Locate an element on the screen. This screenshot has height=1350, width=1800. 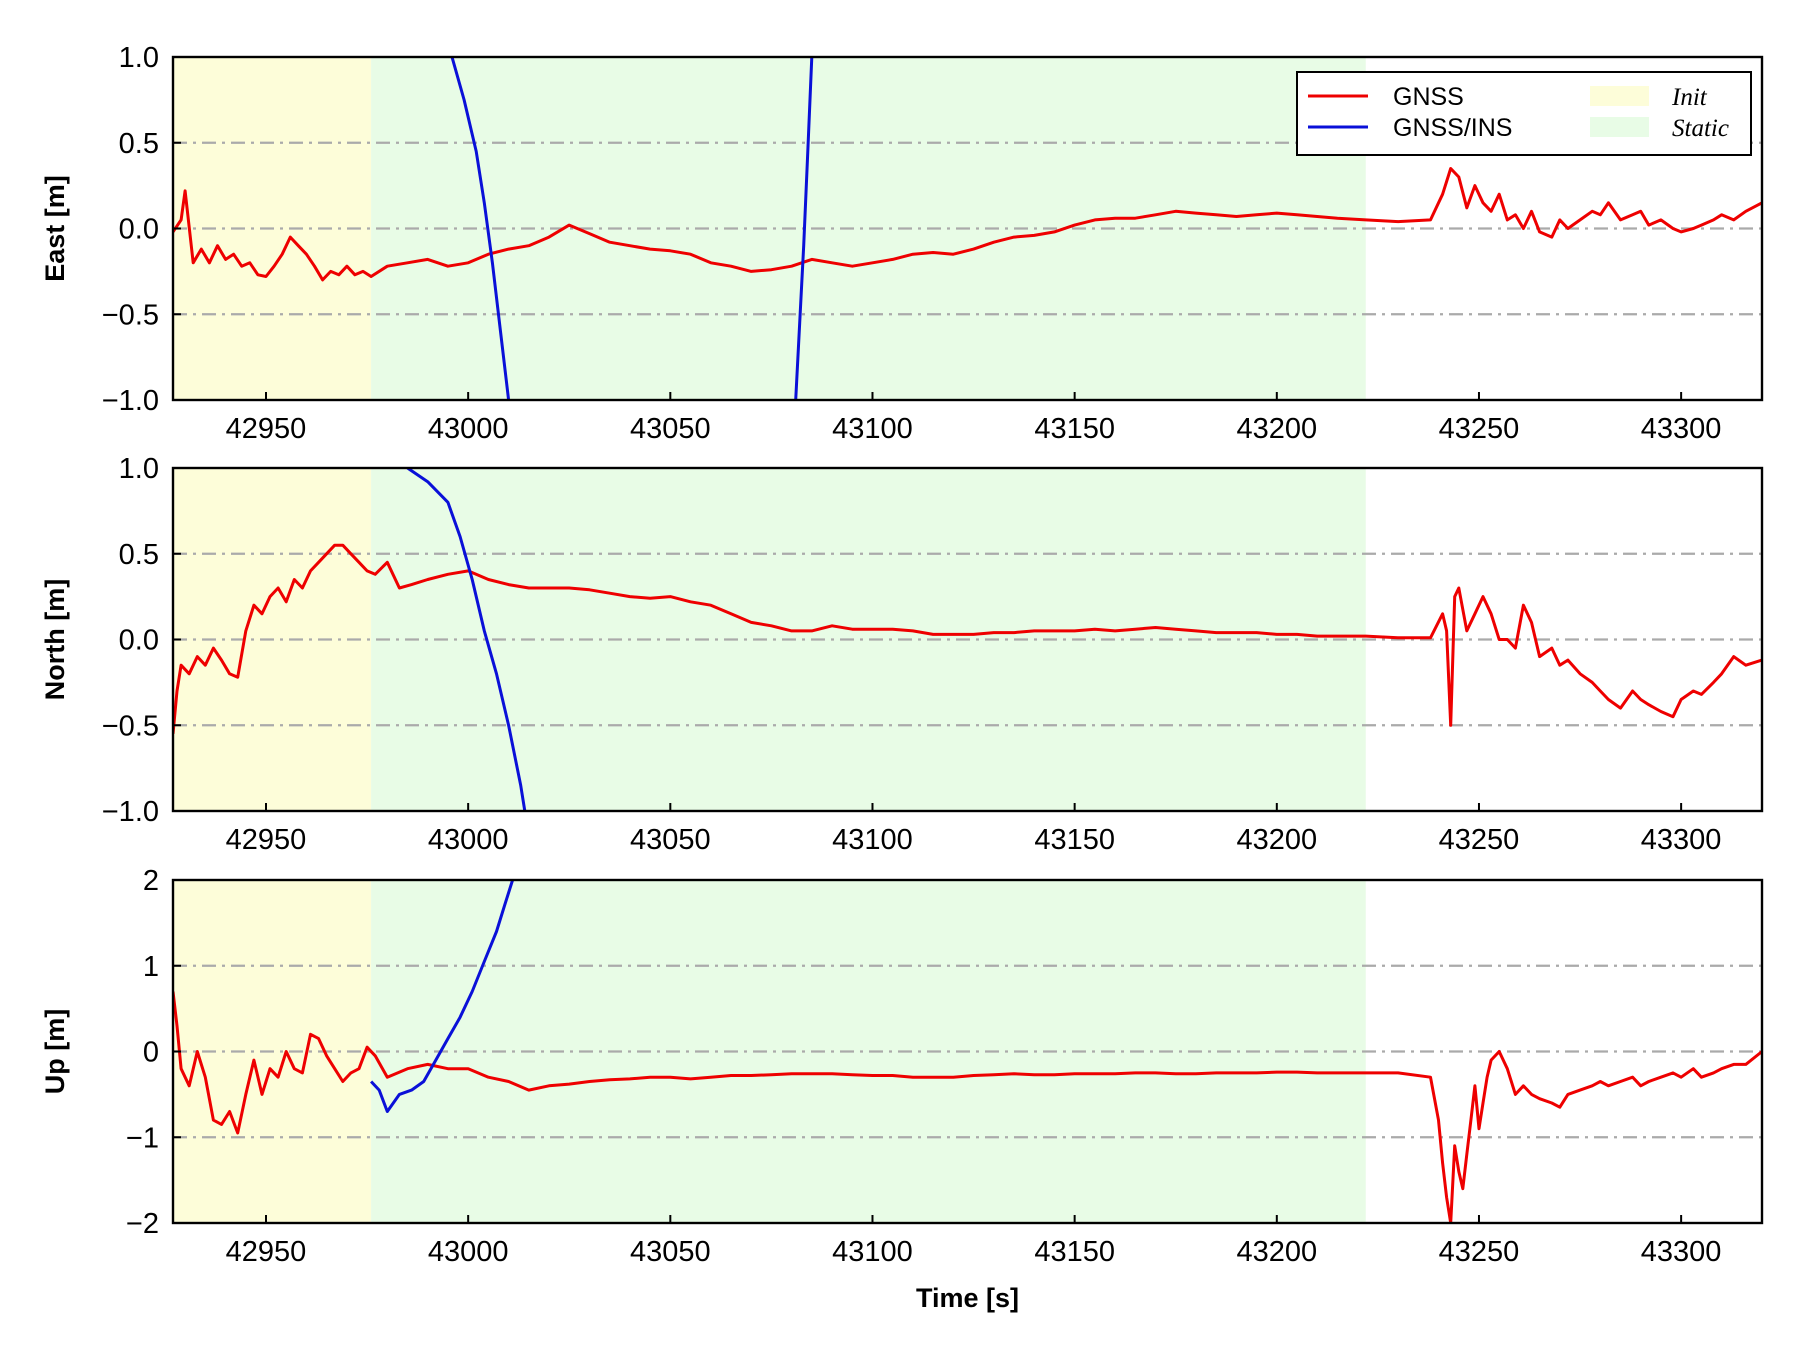
legend-label: GNSS is located at coordinates (1428, 97).